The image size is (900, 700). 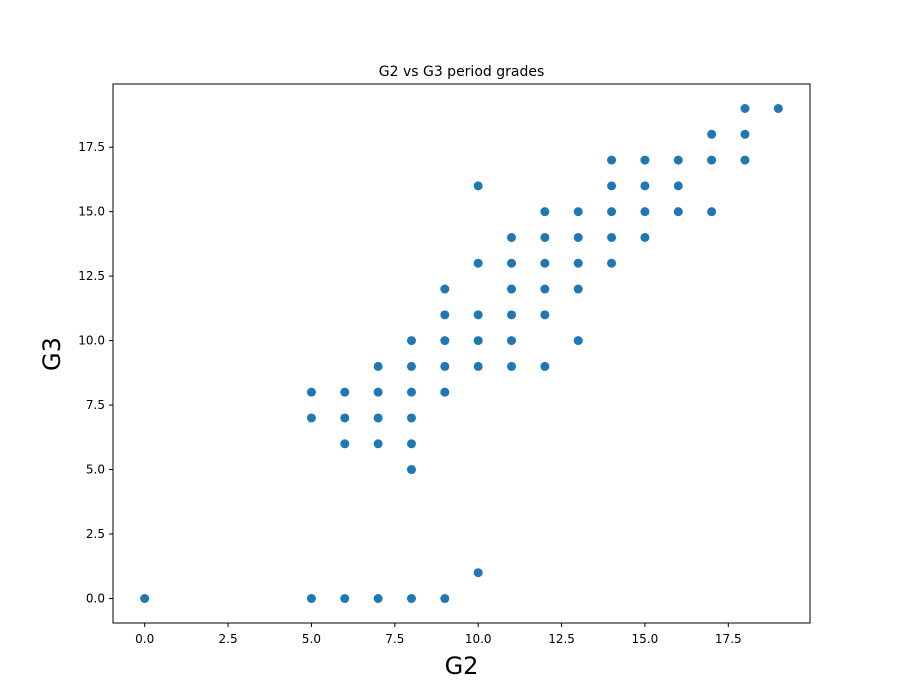 What do you see at coordinates (728, 639) in the screenshot?
I see `x-tick-label: 17.5` at bounding box center [728, 639].